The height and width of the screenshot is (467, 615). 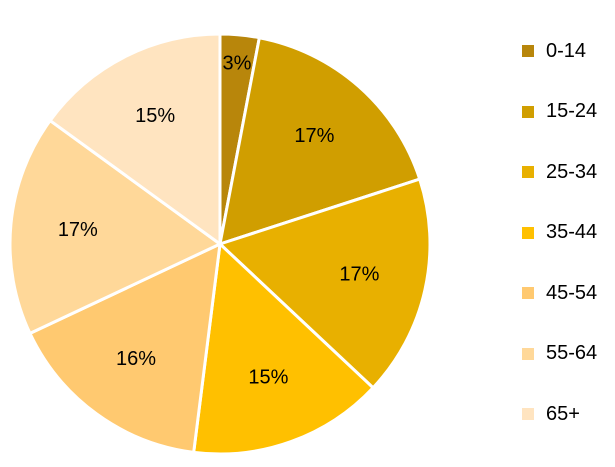 I want to click on legend-label: 65+, so click(x=563, y=413).